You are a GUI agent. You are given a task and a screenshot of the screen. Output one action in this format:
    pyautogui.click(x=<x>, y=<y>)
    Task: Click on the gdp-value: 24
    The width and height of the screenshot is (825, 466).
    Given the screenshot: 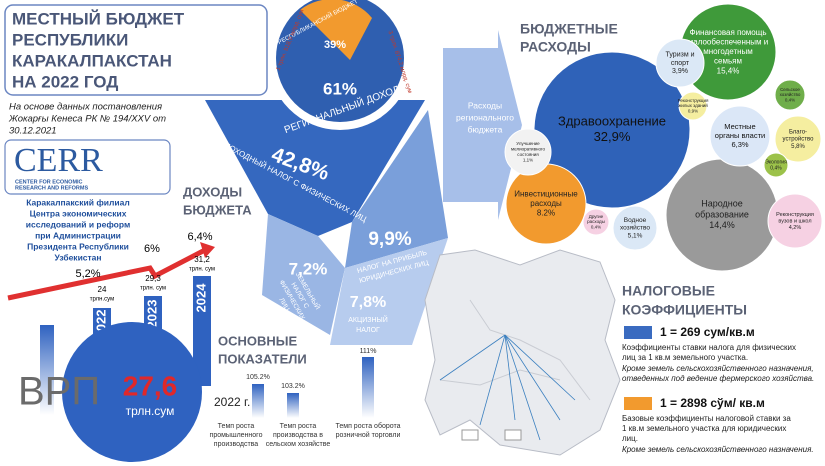 What is the action you would take?
    pyautogui.click(x=102, y=289)
    